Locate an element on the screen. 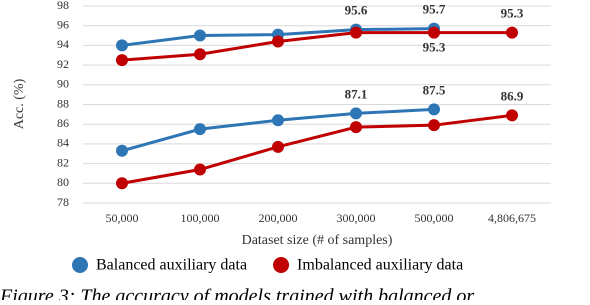  x-tick-label: 100,000 is located at coordinates (200, 218).